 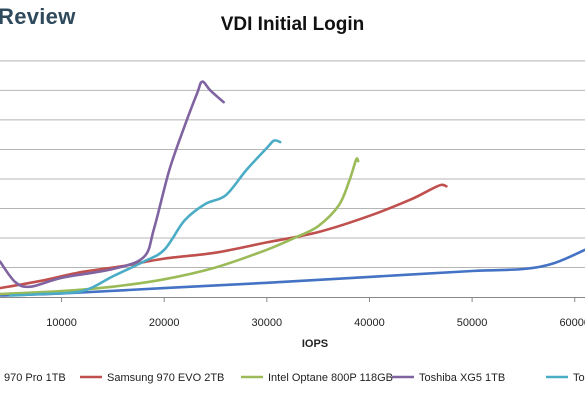 What do you see at coordinates (572, 323) in the screenshot?
I see `x-tick-label: 60000` at bounding box center [572, 323].